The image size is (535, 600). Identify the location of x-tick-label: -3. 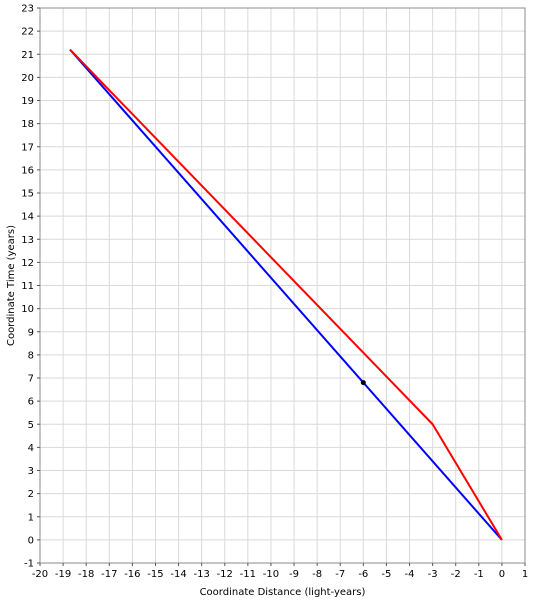
(433, 574).